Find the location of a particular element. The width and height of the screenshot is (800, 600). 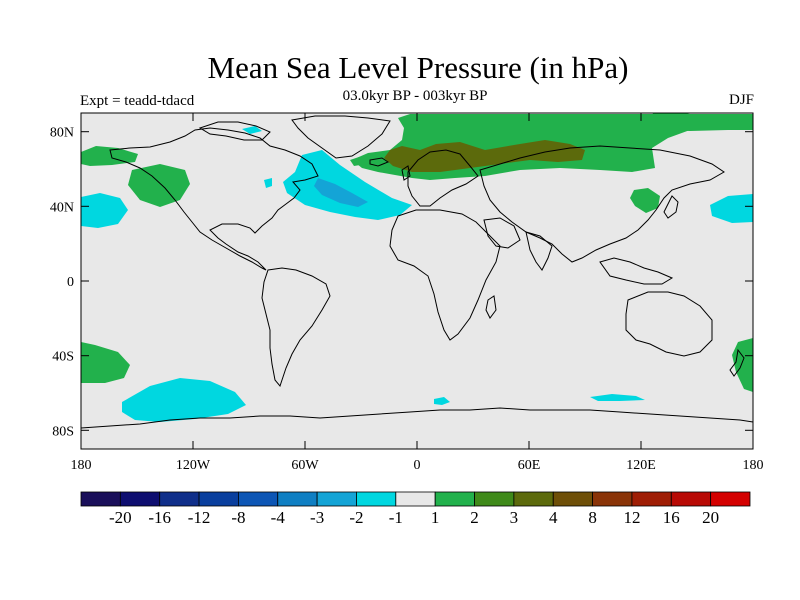

coast-arabia is located at coordinates (502, 233).